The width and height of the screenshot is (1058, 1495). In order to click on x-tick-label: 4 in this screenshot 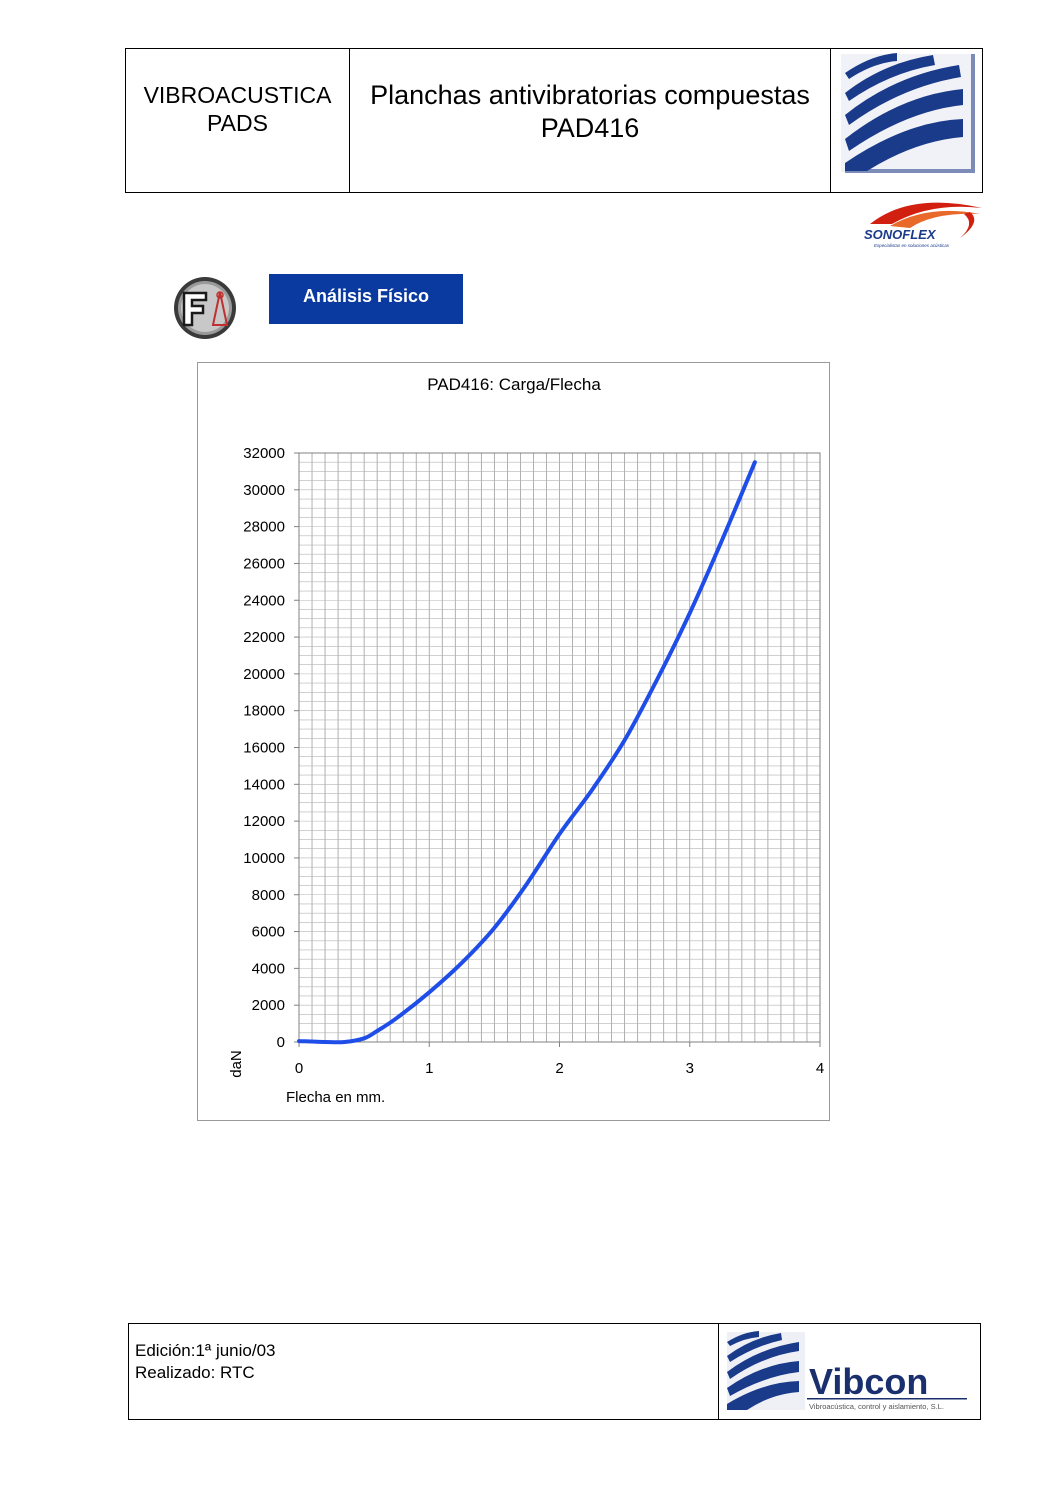, I will do `click(820, 1068)`.